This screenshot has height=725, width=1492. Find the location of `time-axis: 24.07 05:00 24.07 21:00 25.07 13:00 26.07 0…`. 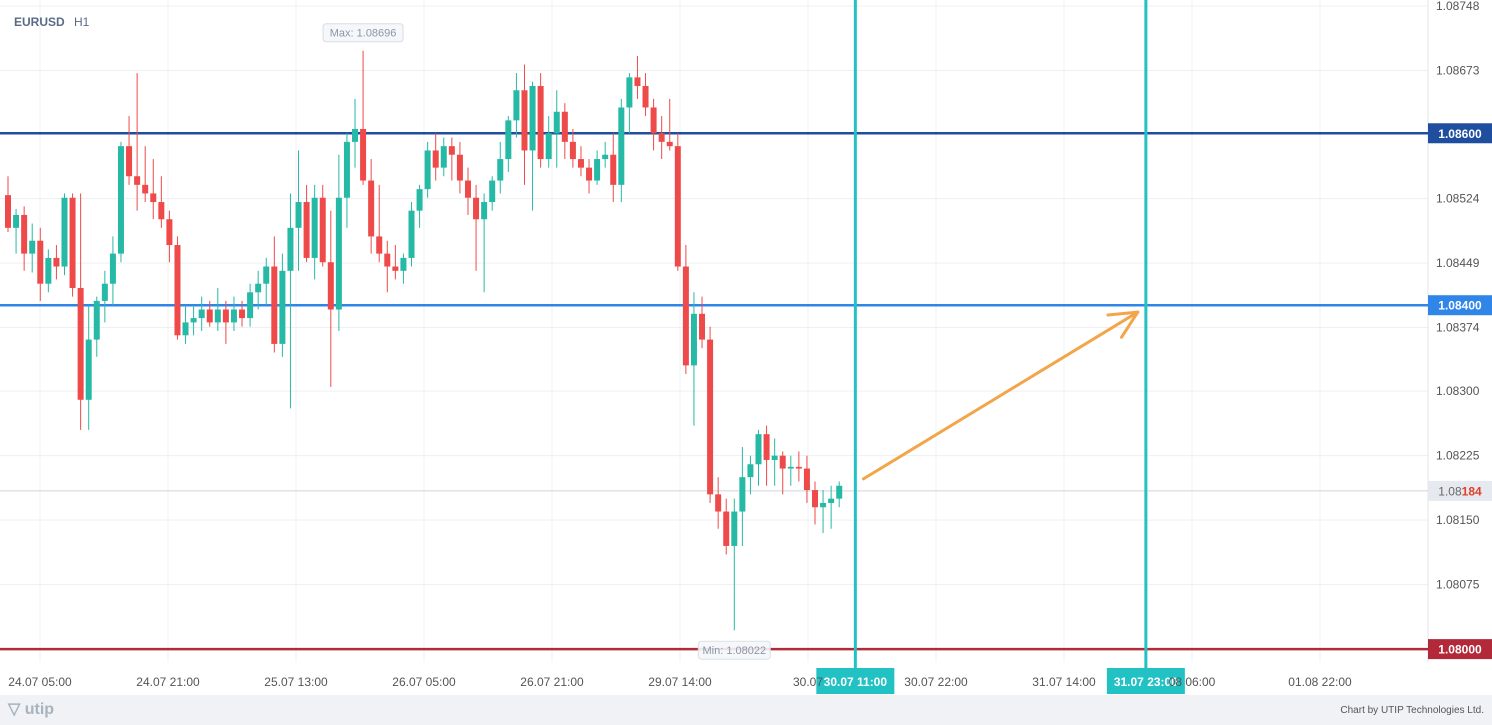

time-axis: 24.07 05:00 24.07 21:00 25.07 13:00 26.07 0… is located at coordinates (680, 682).